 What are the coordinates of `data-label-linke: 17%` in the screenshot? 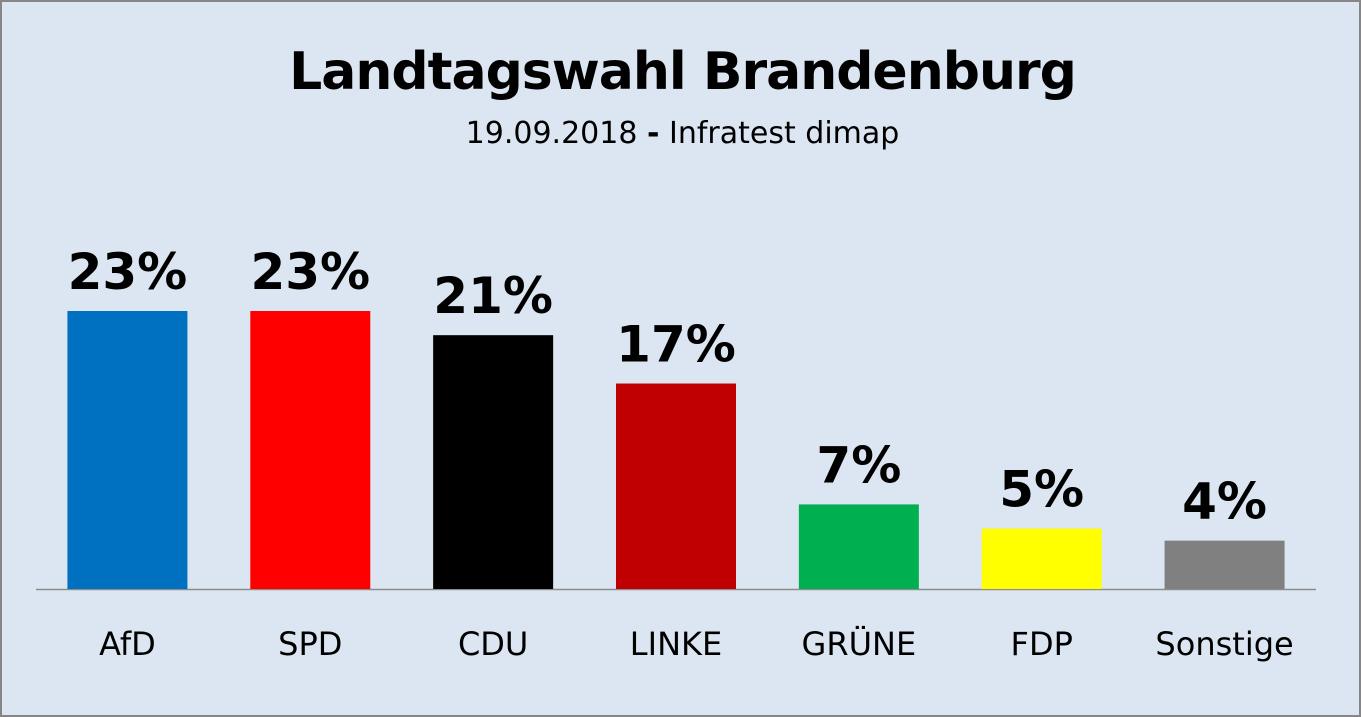 It's located at (676, 345).